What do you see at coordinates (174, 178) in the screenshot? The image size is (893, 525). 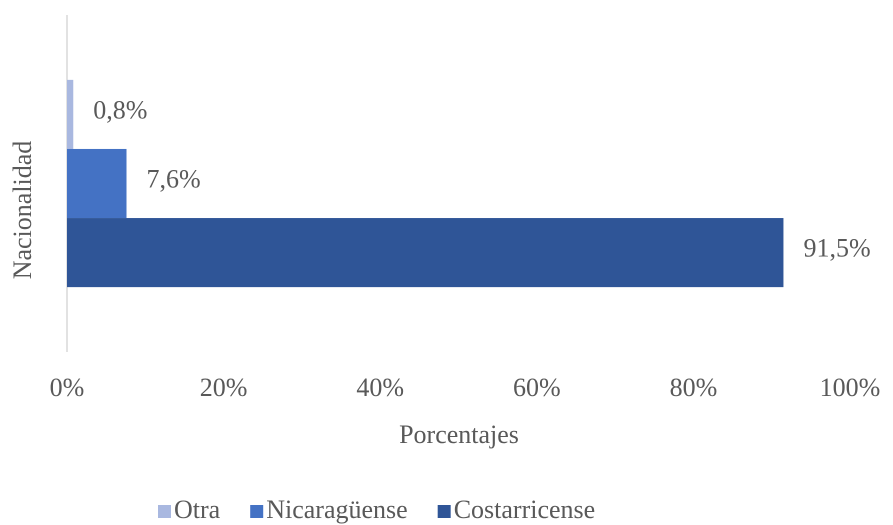 I see `data-label: 7,6%` at bounding box center [174, 178].